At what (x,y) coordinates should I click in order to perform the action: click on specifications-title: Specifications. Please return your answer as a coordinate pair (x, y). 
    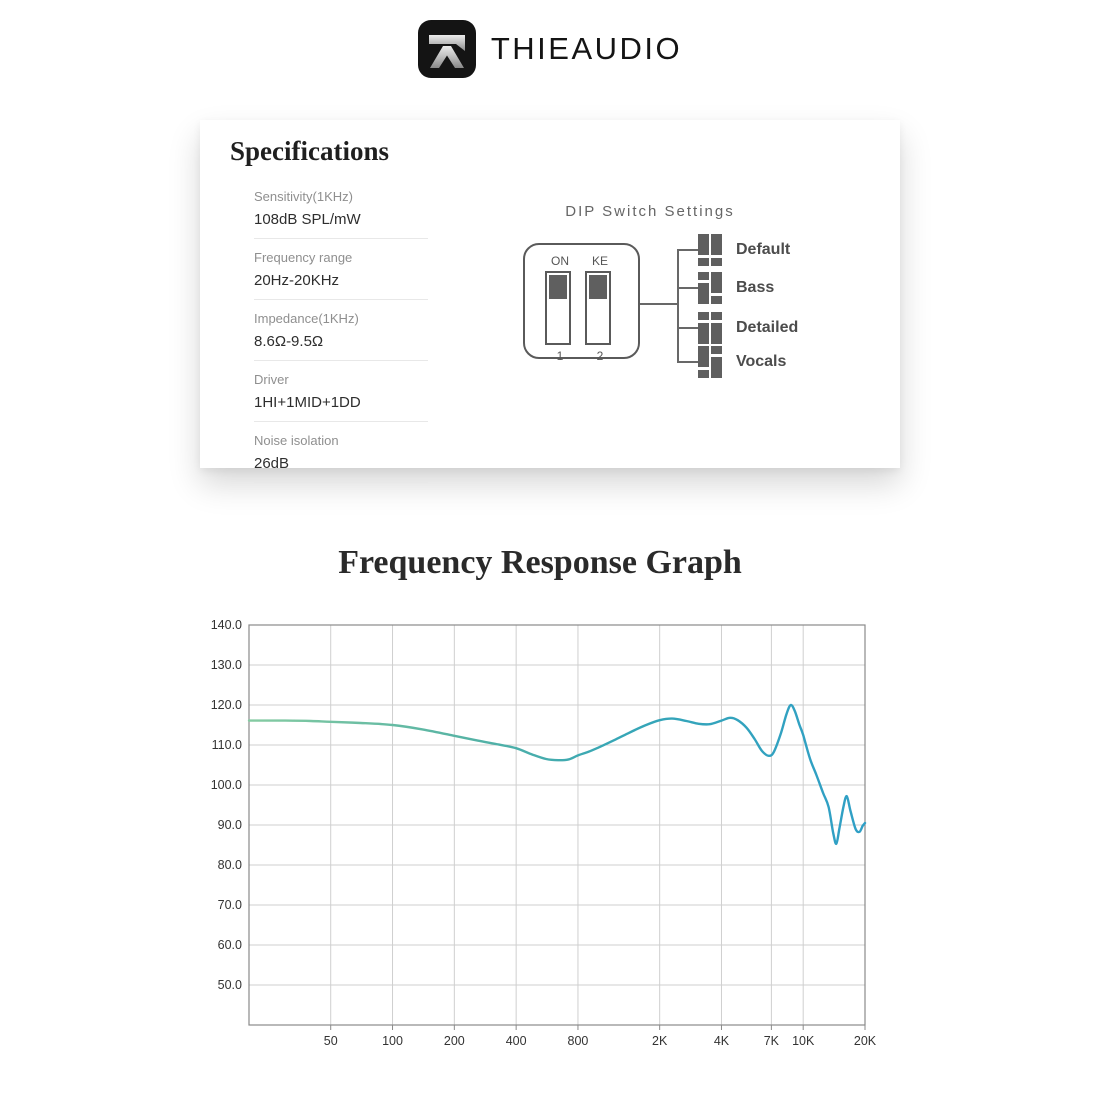
    Looking at the image, I should click on (309, 151).